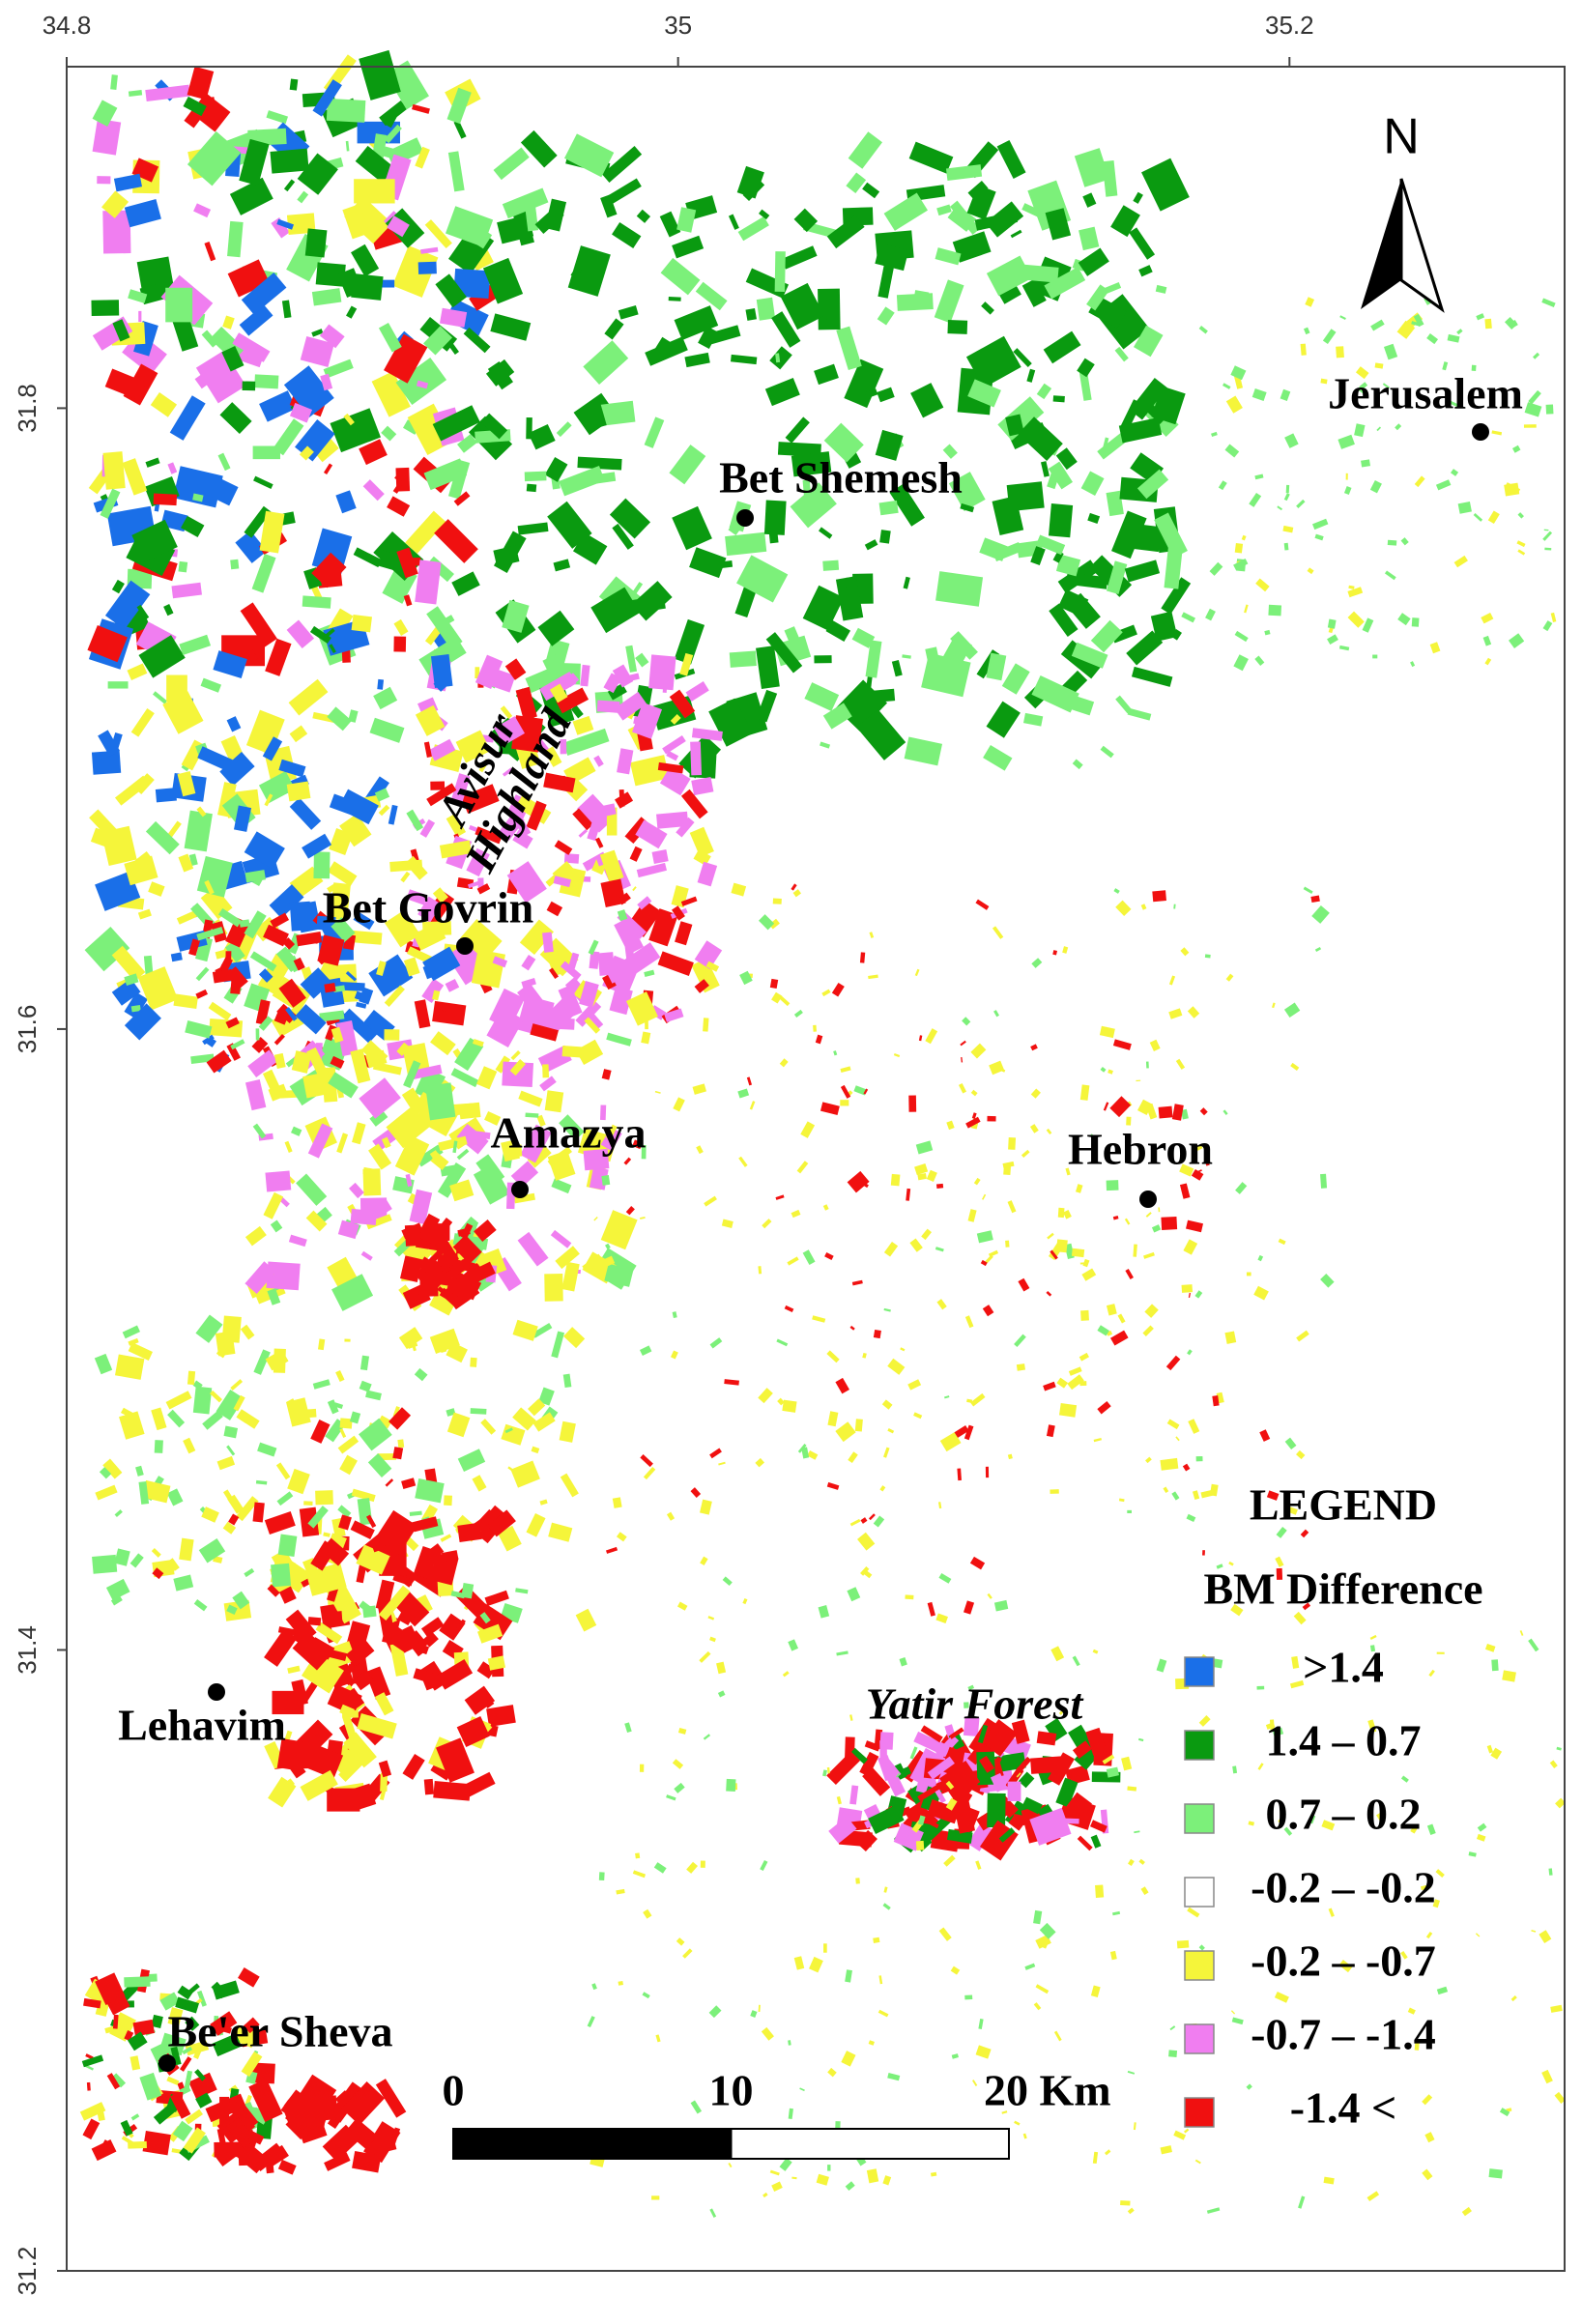 Image resolution: width=1582 pixels, height=2324 pixels. What do you see at coordinates (1343, 1505) in the screenshot?
I see `legend-title: LEGEND` at bounding box center [1343, 1505].